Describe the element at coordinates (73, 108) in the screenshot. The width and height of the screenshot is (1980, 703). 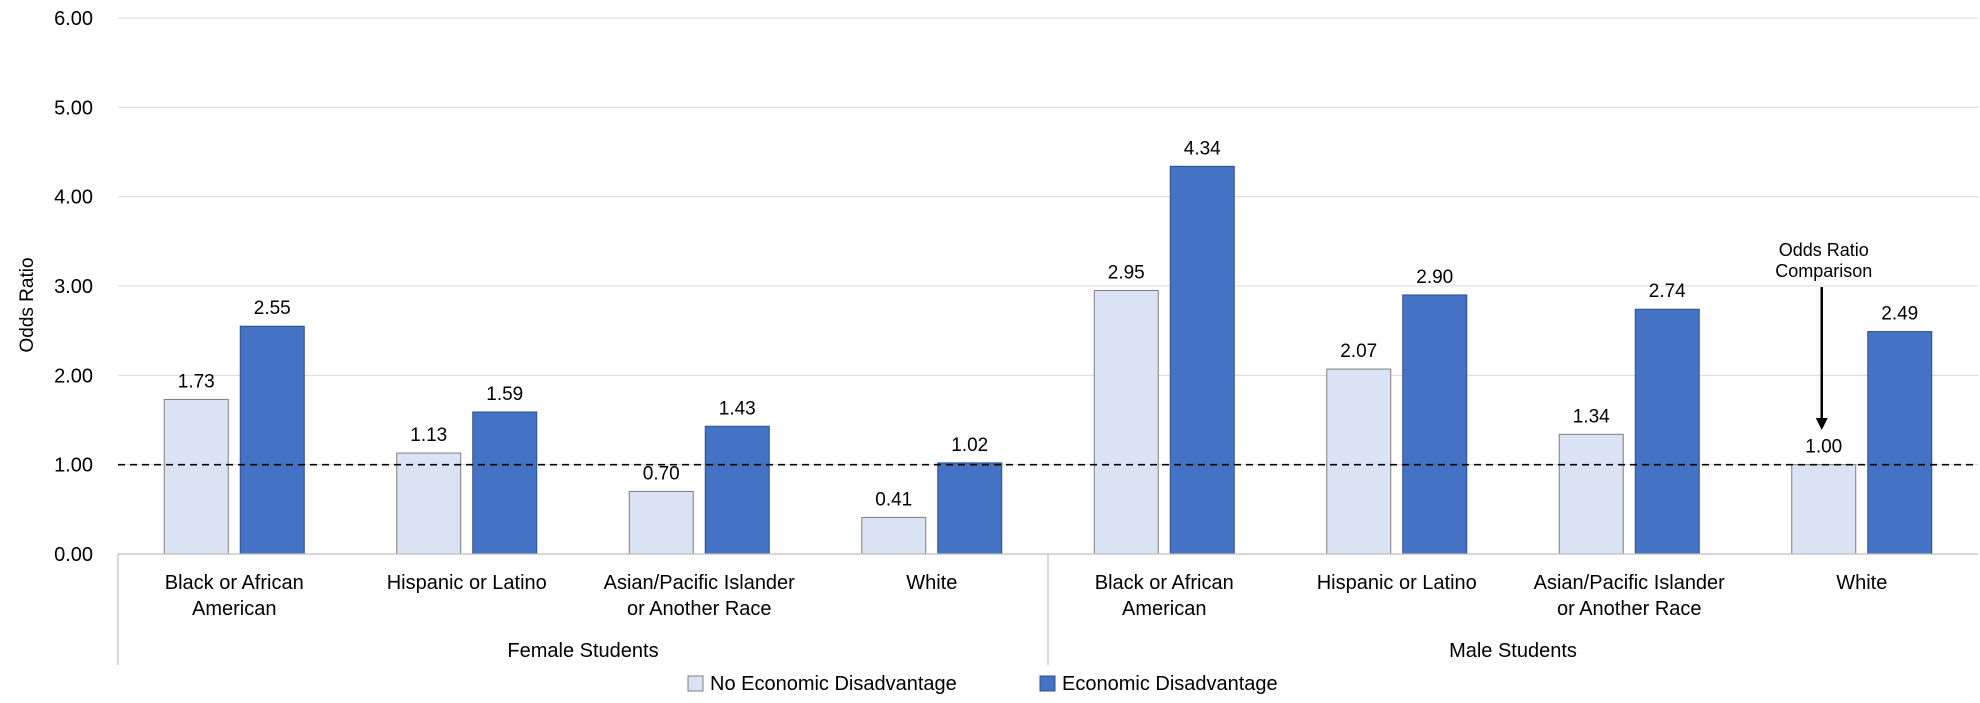
I see `y-tick-label: 5.00` at that location.